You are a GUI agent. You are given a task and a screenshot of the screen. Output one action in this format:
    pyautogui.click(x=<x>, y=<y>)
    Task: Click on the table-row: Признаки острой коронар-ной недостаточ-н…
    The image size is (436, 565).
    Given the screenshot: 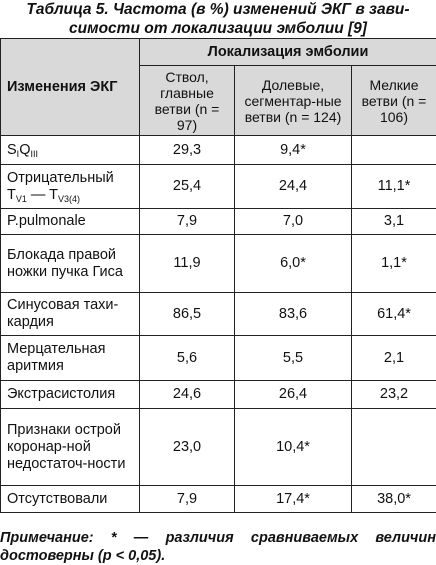 What is the action you would take?
    pyautogui.click(x=218, y=447)
    